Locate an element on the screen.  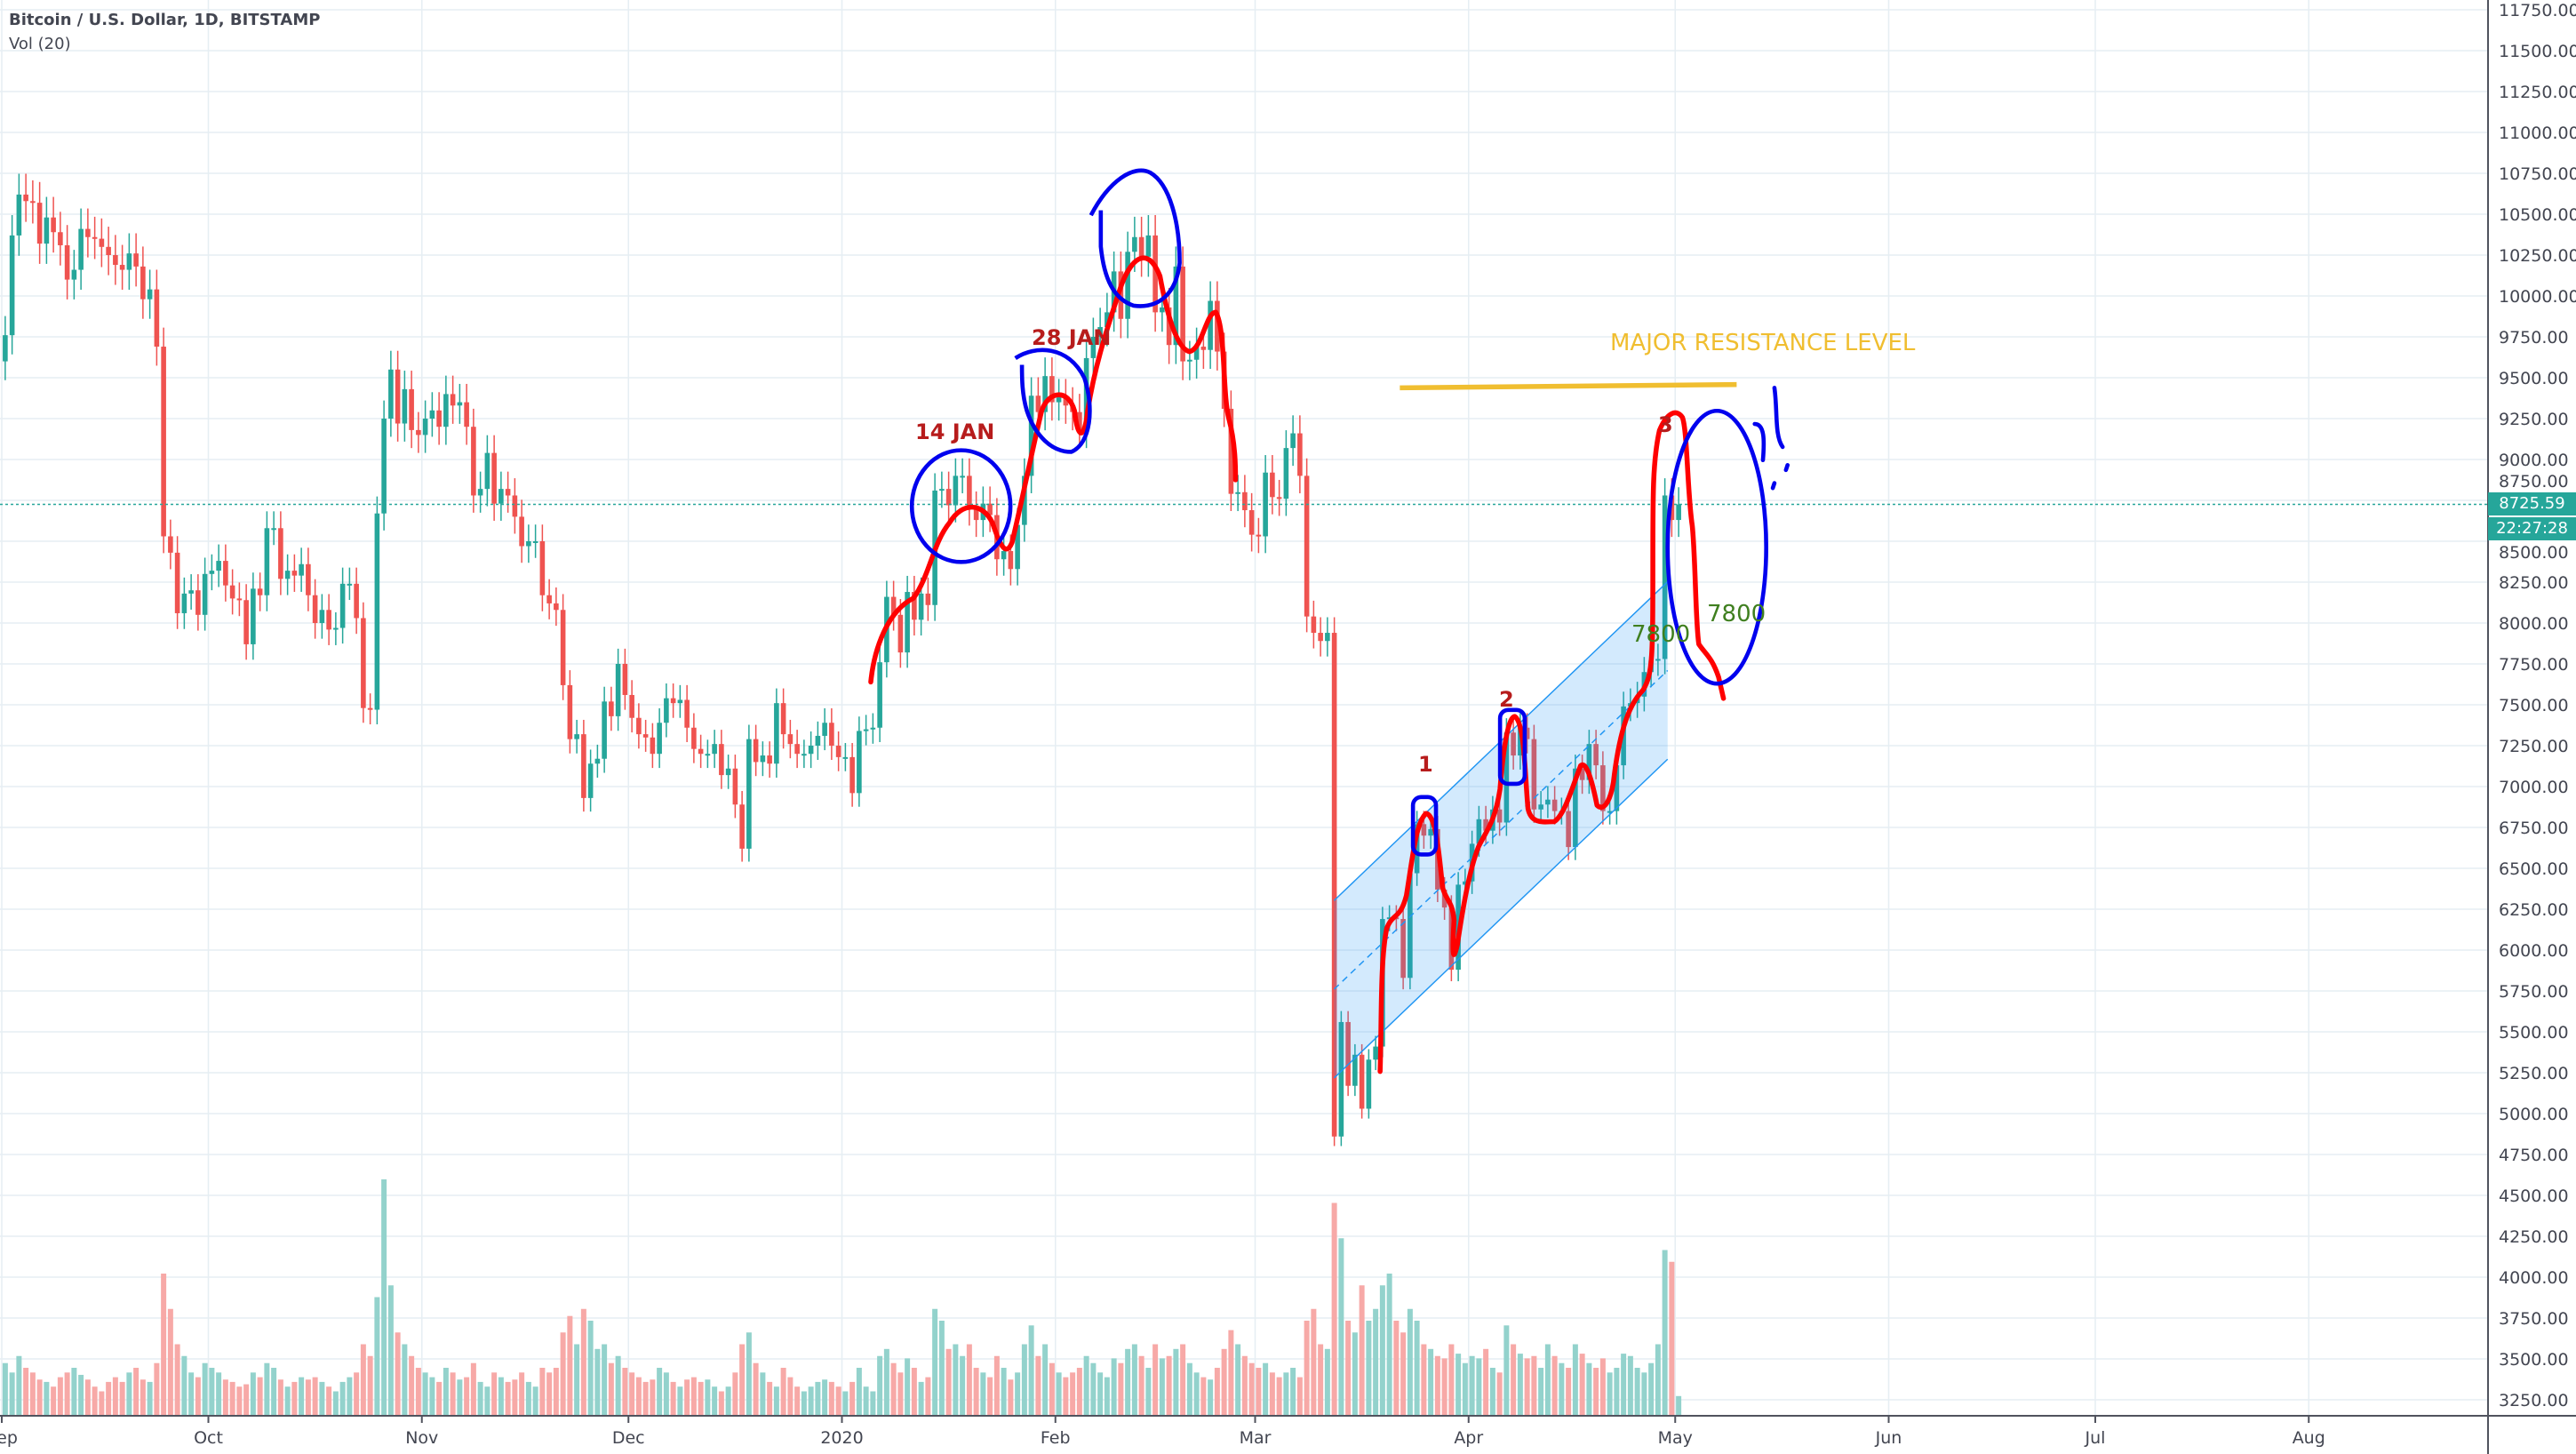
target-label-b: 7800 is located at coordinates (1736, 614).